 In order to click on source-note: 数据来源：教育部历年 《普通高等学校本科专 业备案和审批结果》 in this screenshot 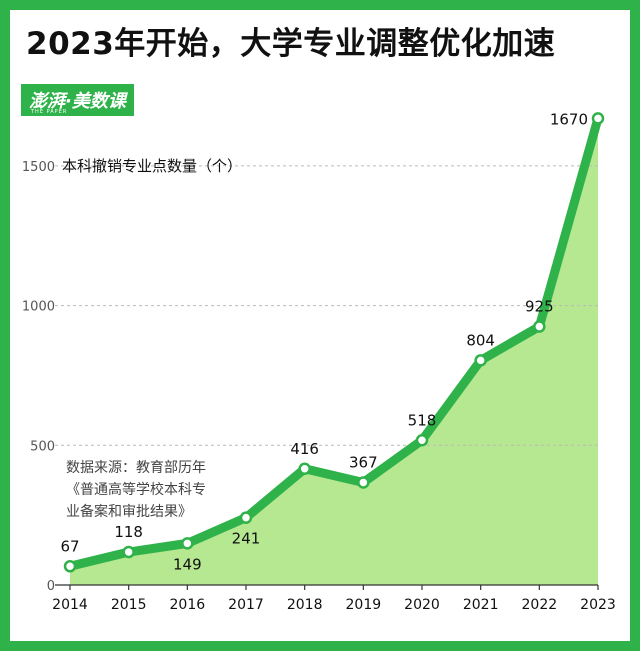, I will do `click(166, 490)`.